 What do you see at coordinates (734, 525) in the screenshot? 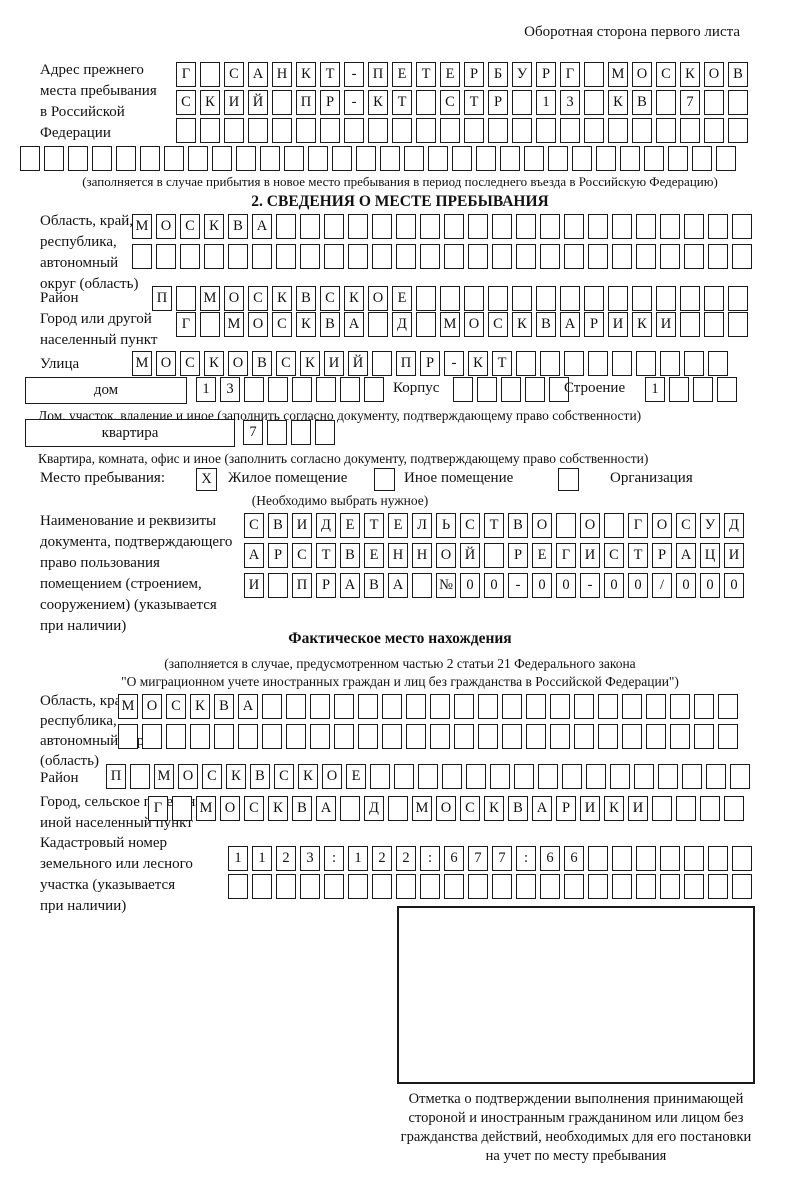
I see `char-cell: Д` at bounding box center [734, 525].